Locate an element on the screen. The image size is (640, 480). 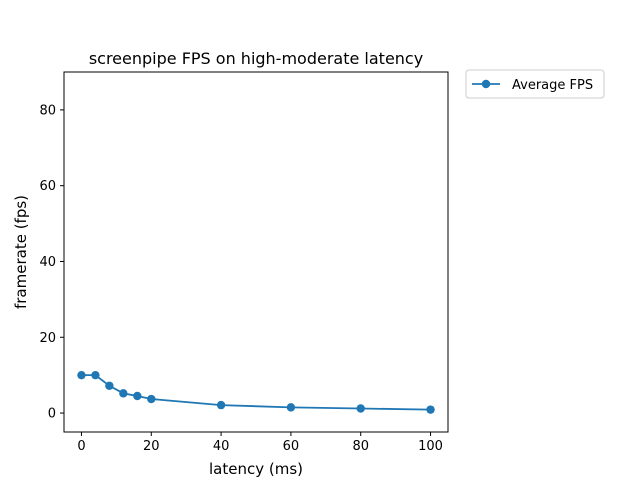
x-axis: 0 20 40 60 80 100 is located at coordinates (260, 443).